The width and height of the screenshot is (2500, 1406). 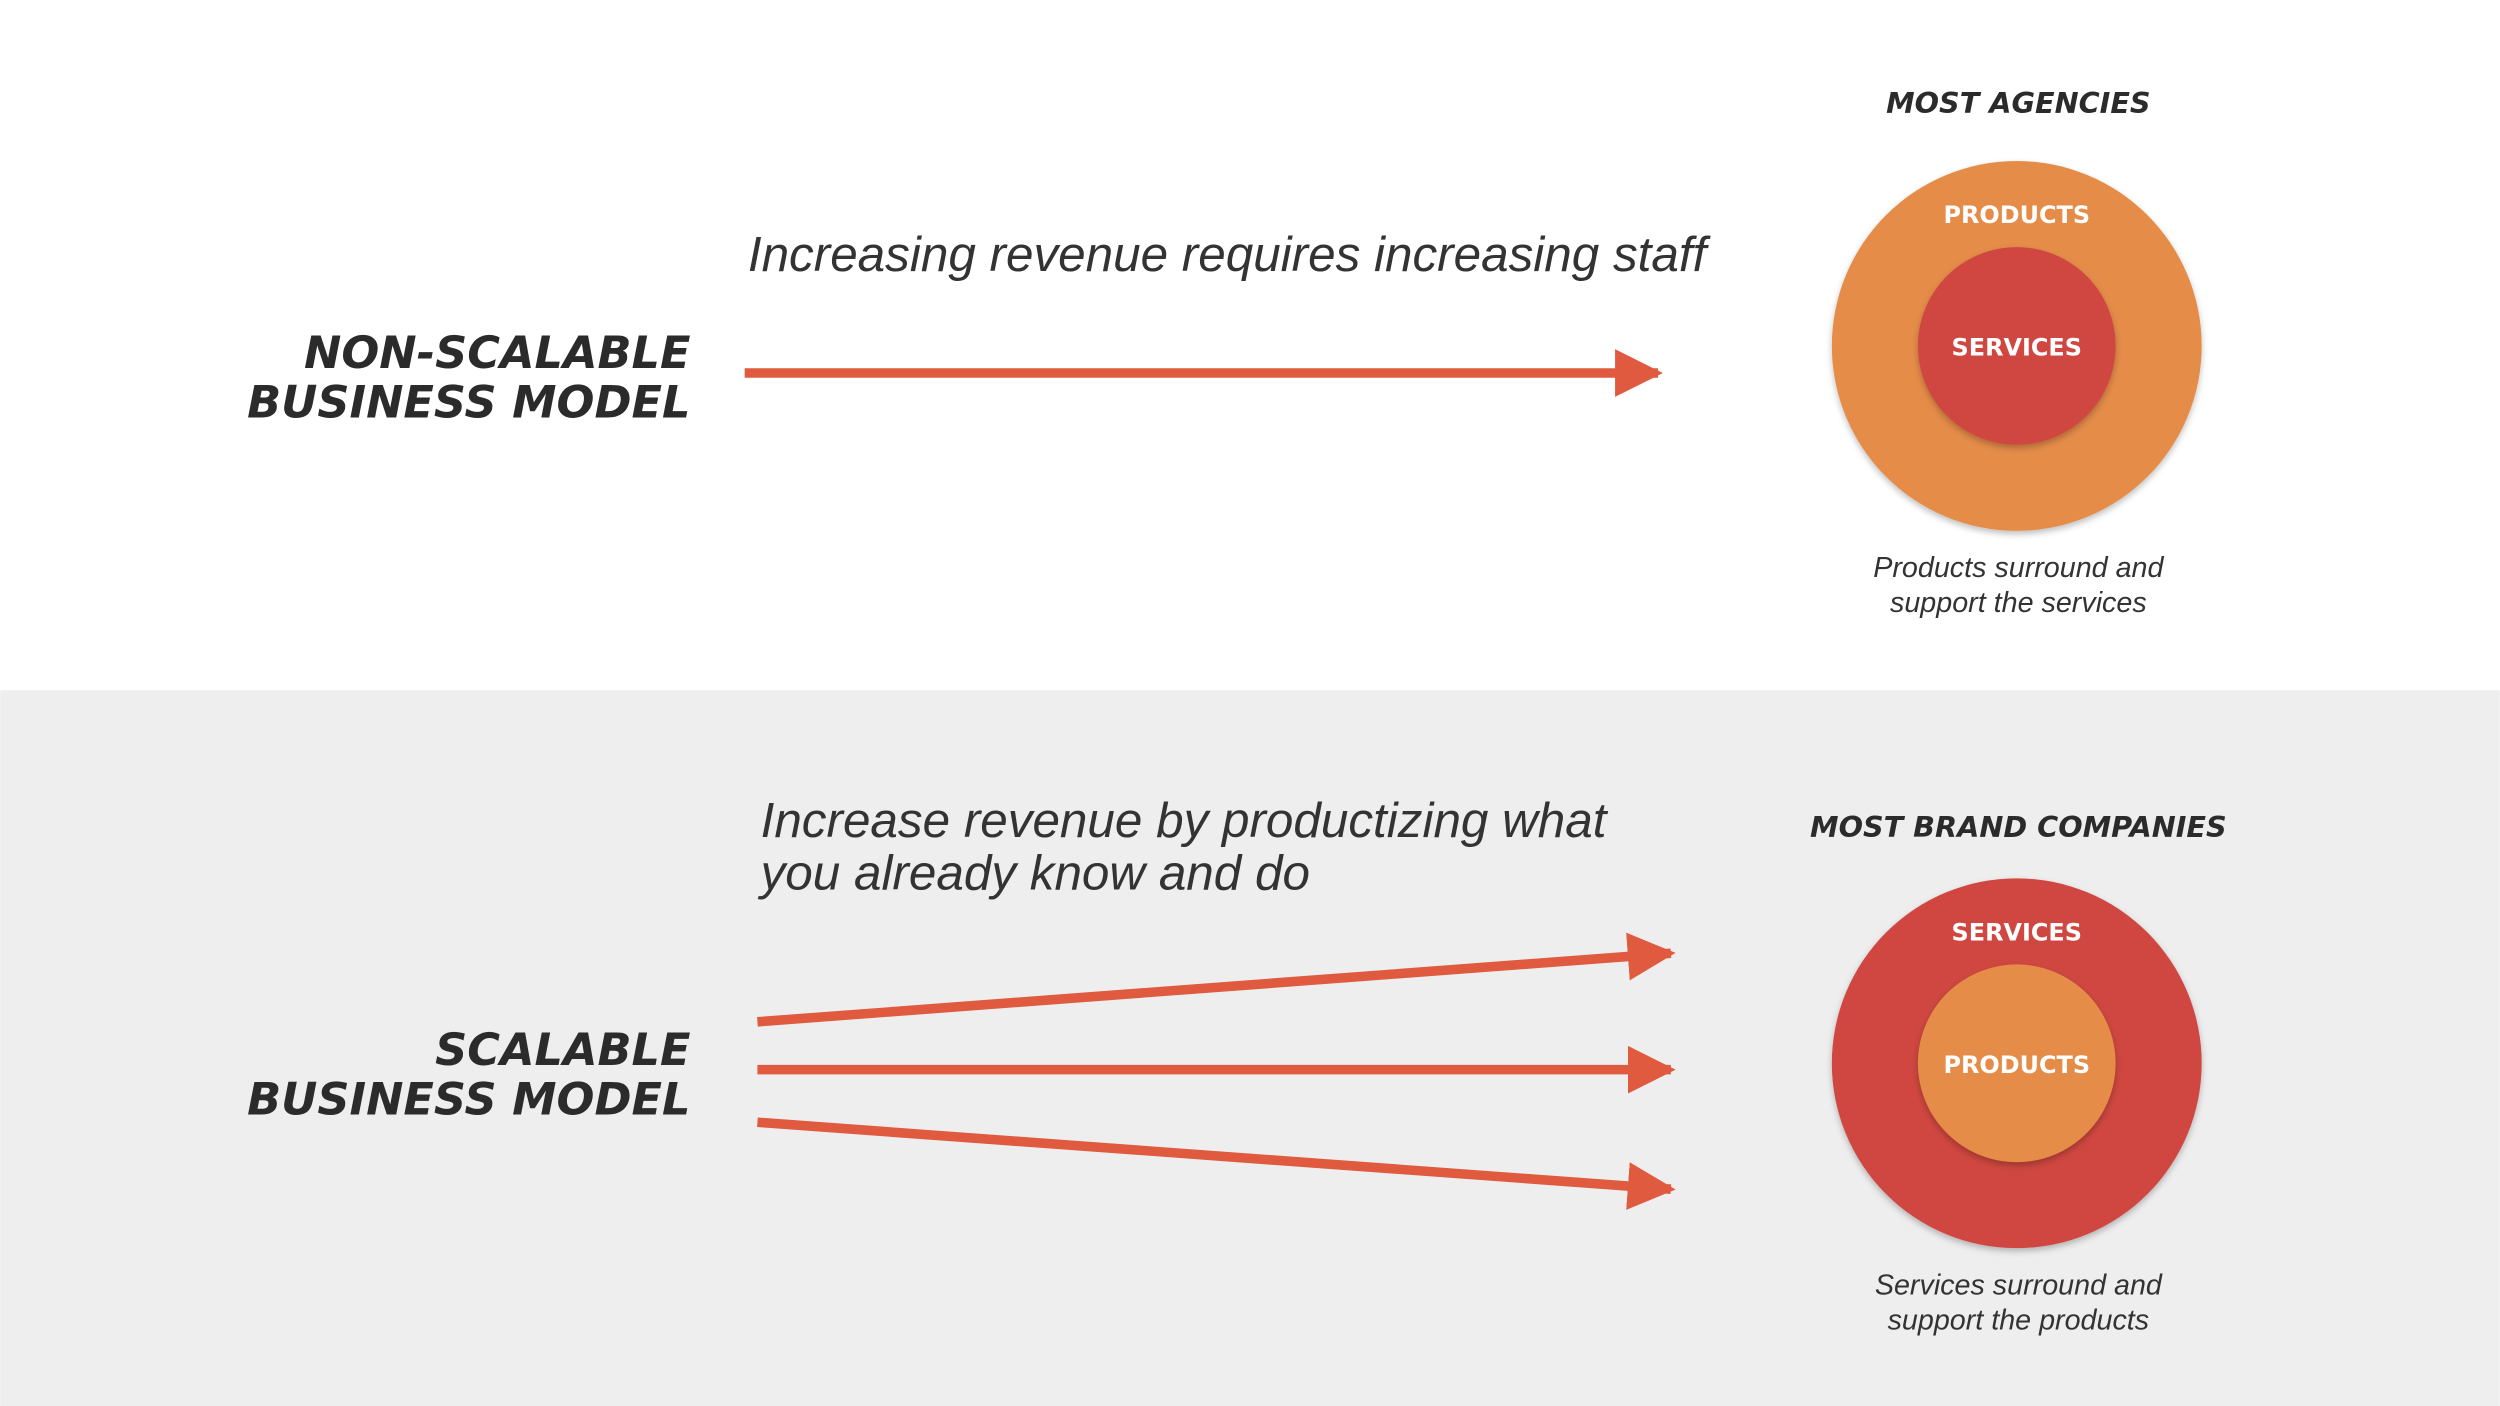 I want to click on model-label: NON-SCALABLE, so click(x=497, y=353).